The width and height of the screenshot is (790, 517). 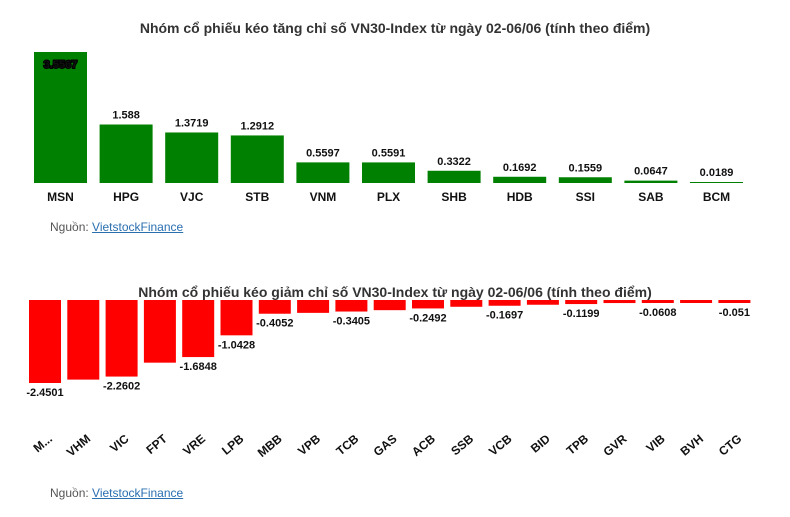 What do you see at coordinates (466, 303) in the screenshot?
I see `down-bar-ssb` at bounding box center [466, 303].